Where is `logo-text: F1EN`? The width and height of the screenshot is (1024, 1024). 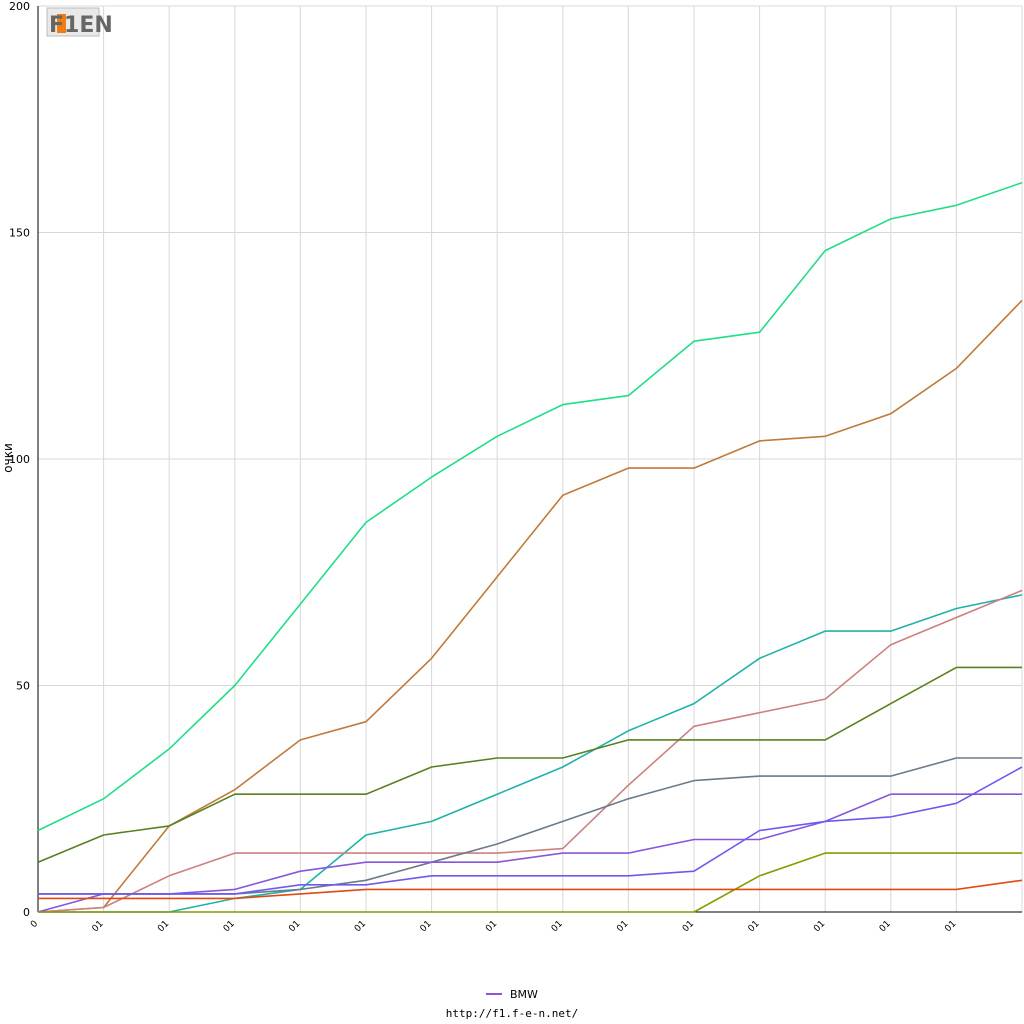 logo-text: F1EN is located at coordinates (81, 25).